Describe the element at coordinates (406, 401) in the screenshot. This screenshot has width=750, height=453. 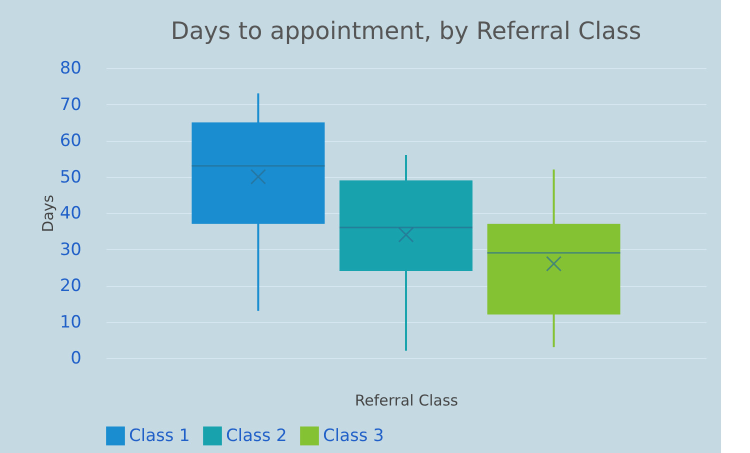
I see `x-axis-title: Referral Class` at that location.